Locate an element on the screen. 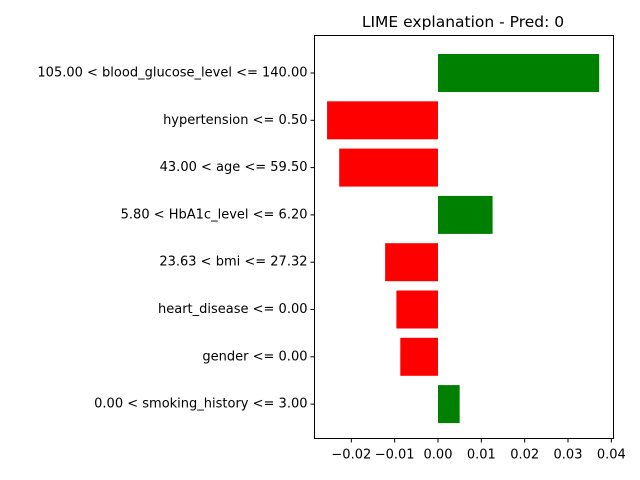 The width and height of the screenshot is (640, 480). x-tick-label-3: 0.01 is located at coordinates (481, 455).